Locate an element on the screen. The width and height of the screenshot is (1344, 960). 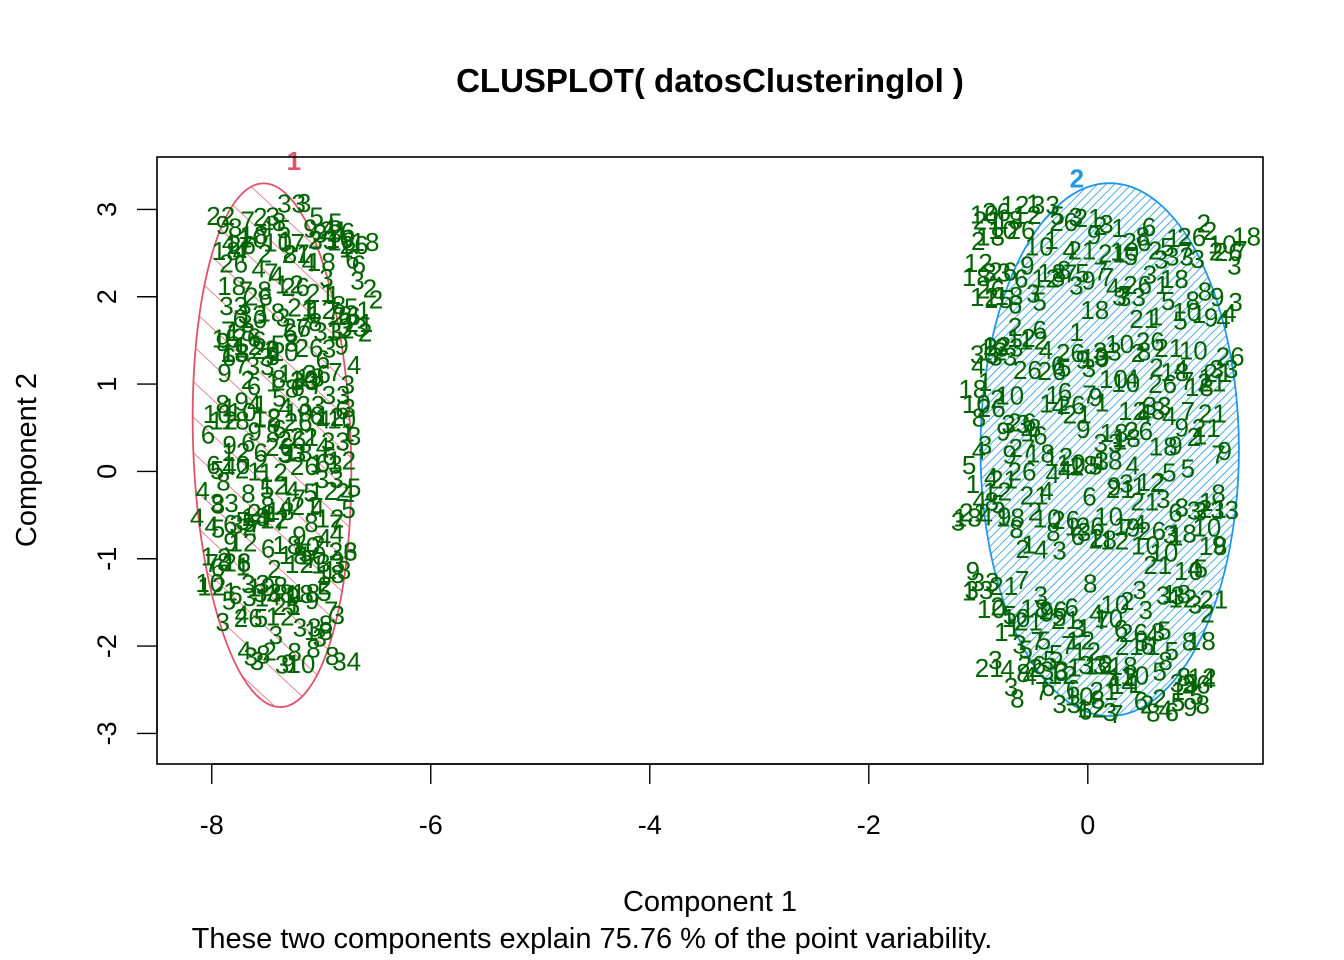
y-axis-label: Component 2 is located at coordinates (27, 460).